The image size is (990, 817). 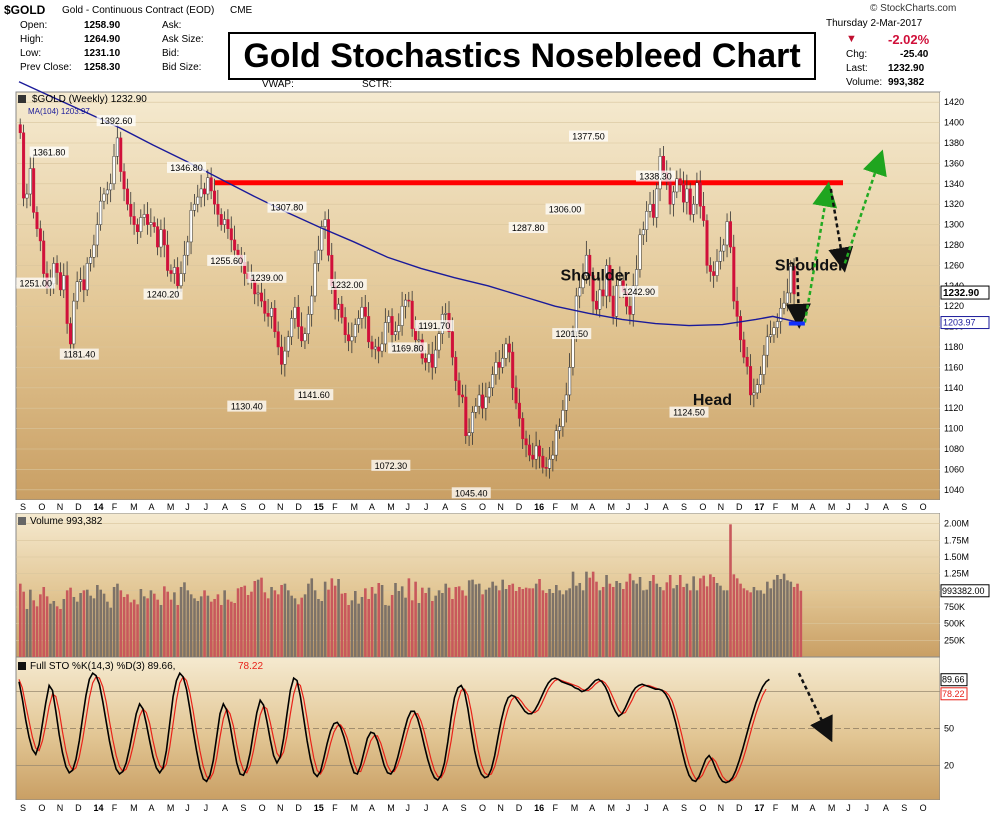 What do you see at coordinates (60, 808) in the screenshot?
I see `month-label-bottom: N` at bounding box center [60, 808].